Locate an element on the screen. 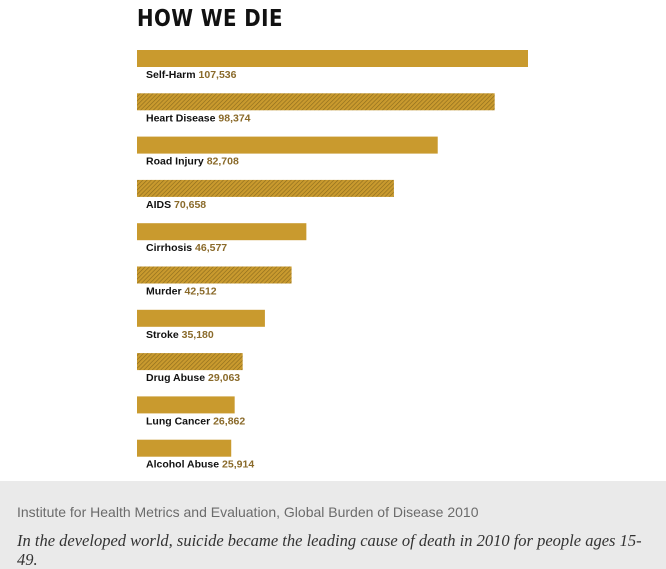 The image size is (666, 569). category-label: Road Injury is located at coordinates (176, 162).